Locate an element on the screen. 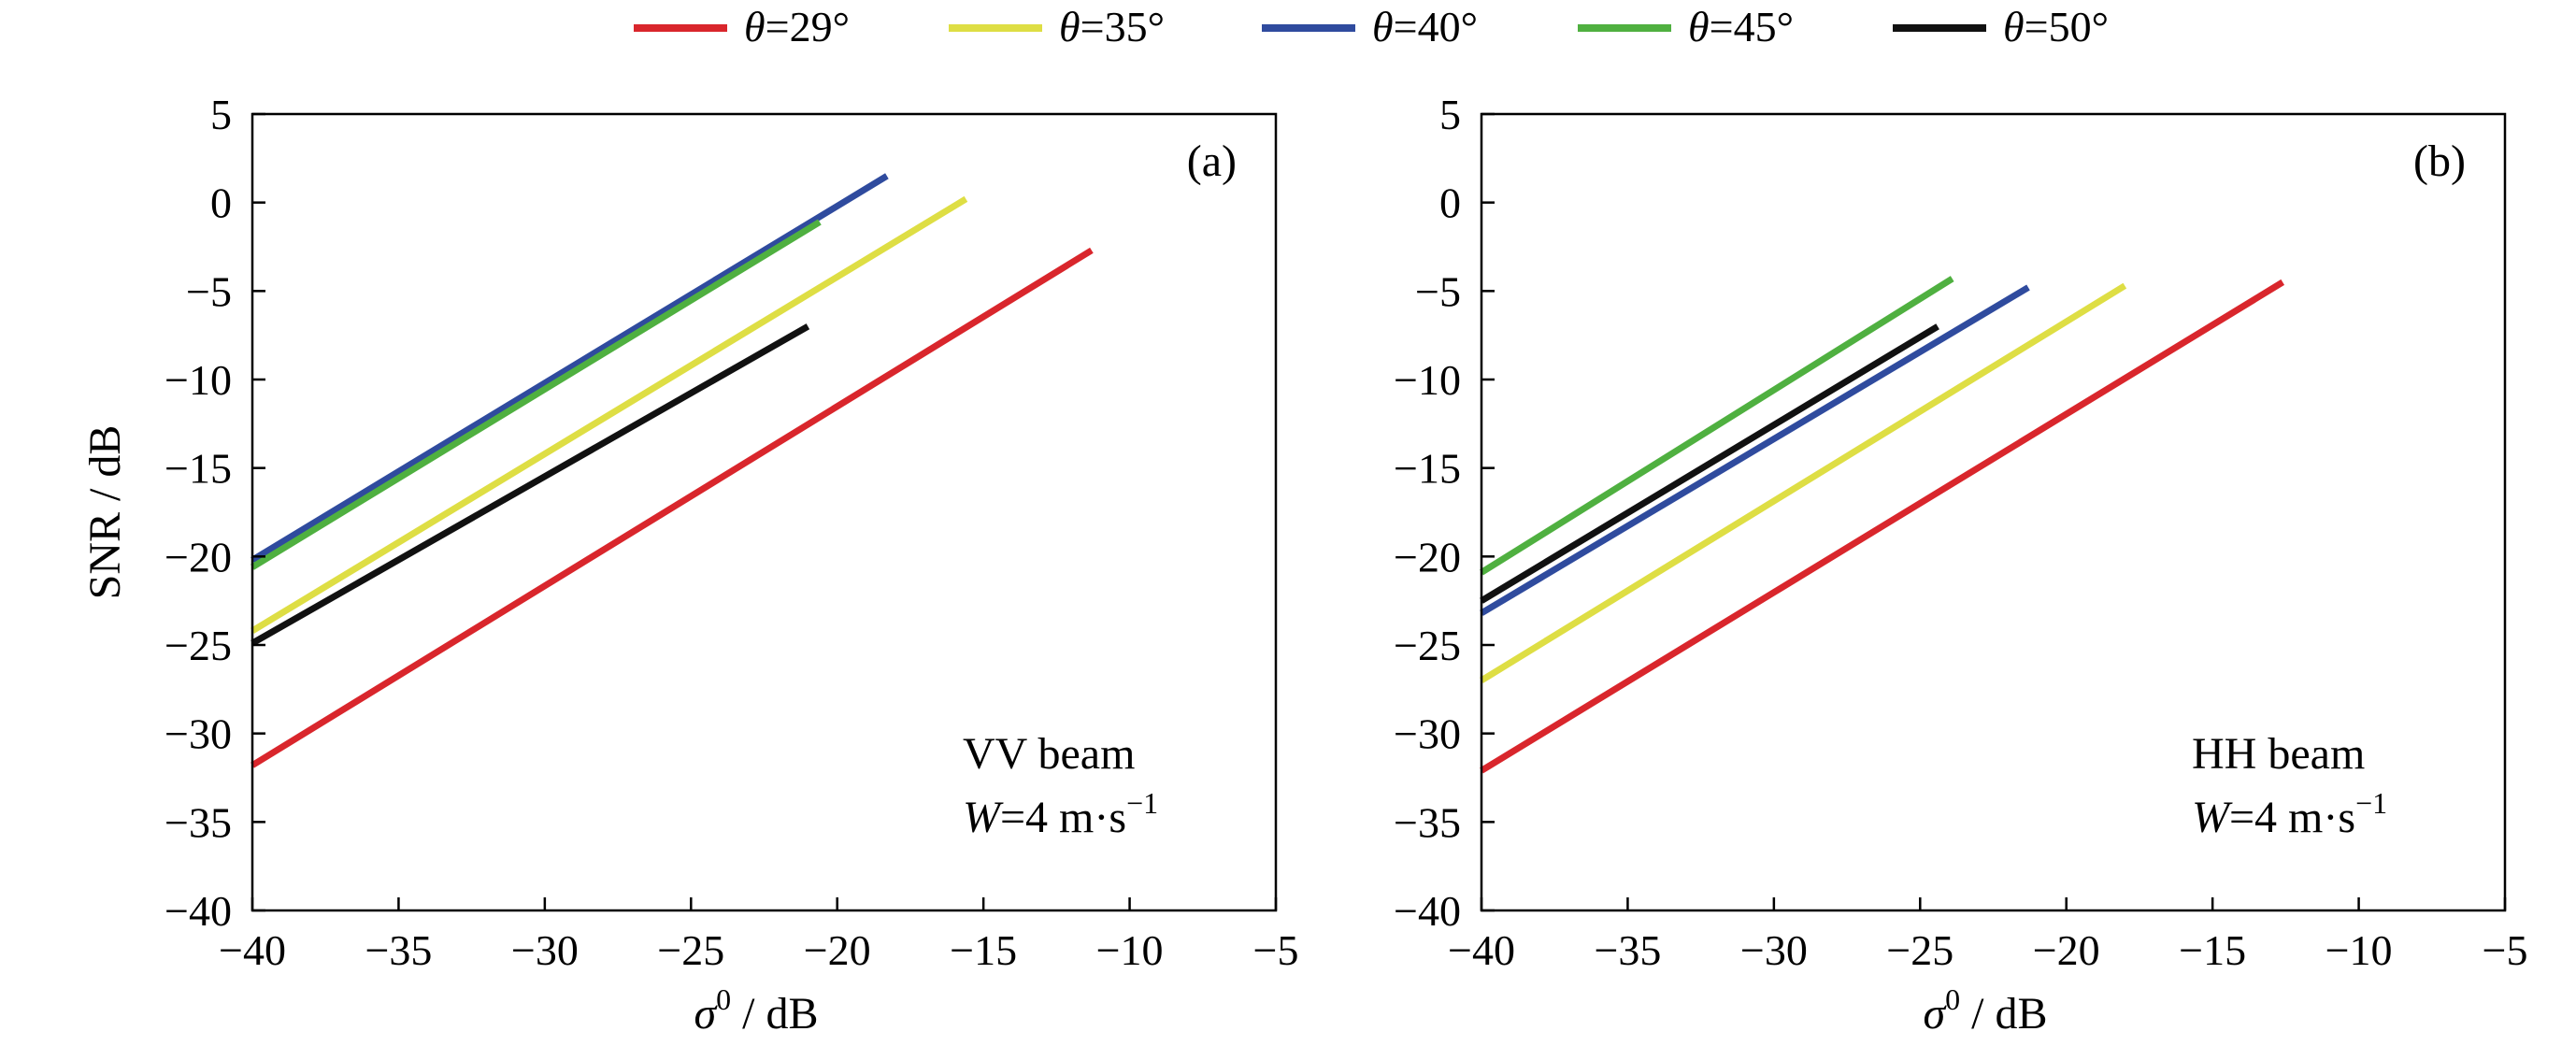 The width and height of the screenshot is (2576, 1046). legend-label-0: θ=29° is located at coordinates (797, 27).